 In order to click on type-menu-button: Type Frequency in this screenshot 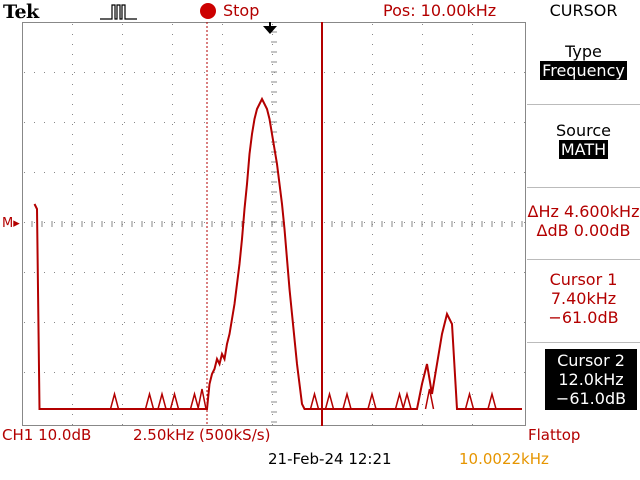, I will do `click(583, 66)`.